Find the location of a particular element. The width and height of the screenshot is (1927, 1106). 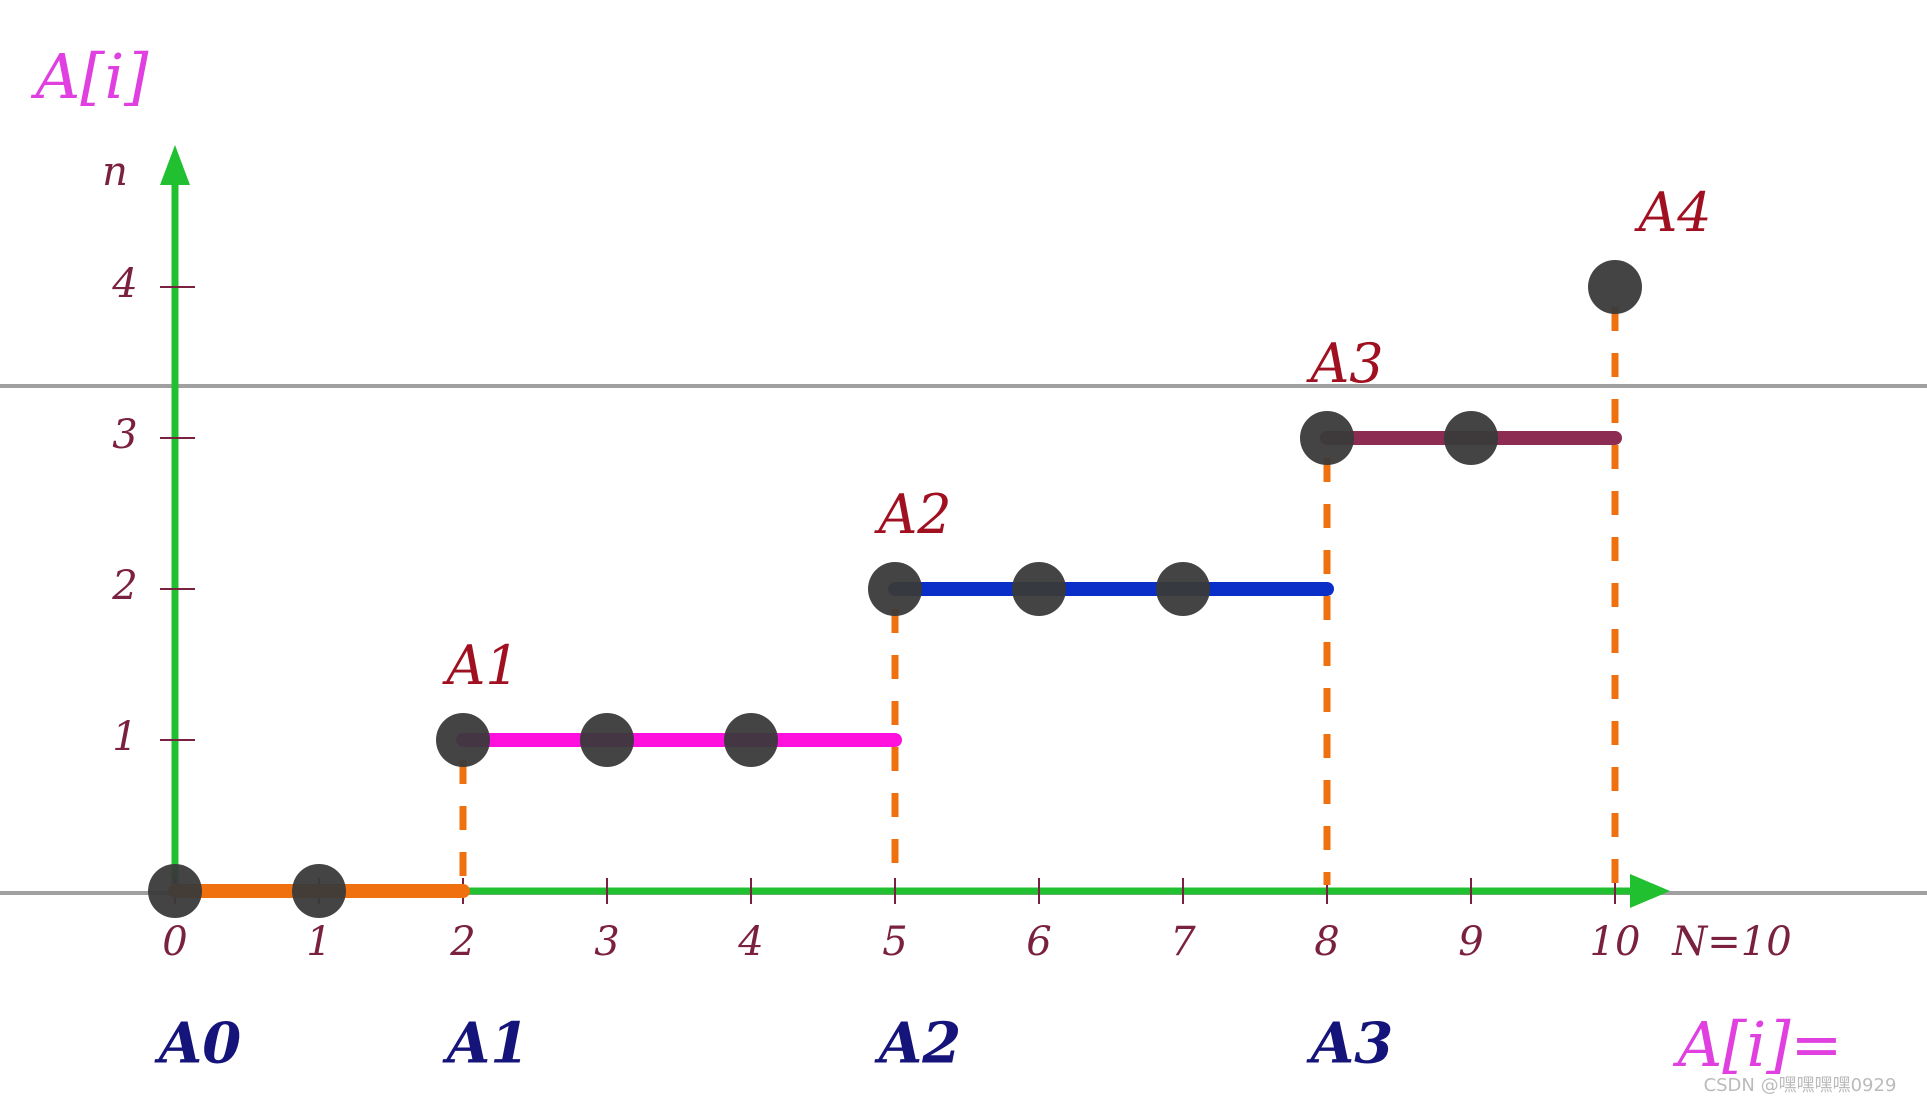

x-tick-label: 3 is located at coordinates (606, 942).